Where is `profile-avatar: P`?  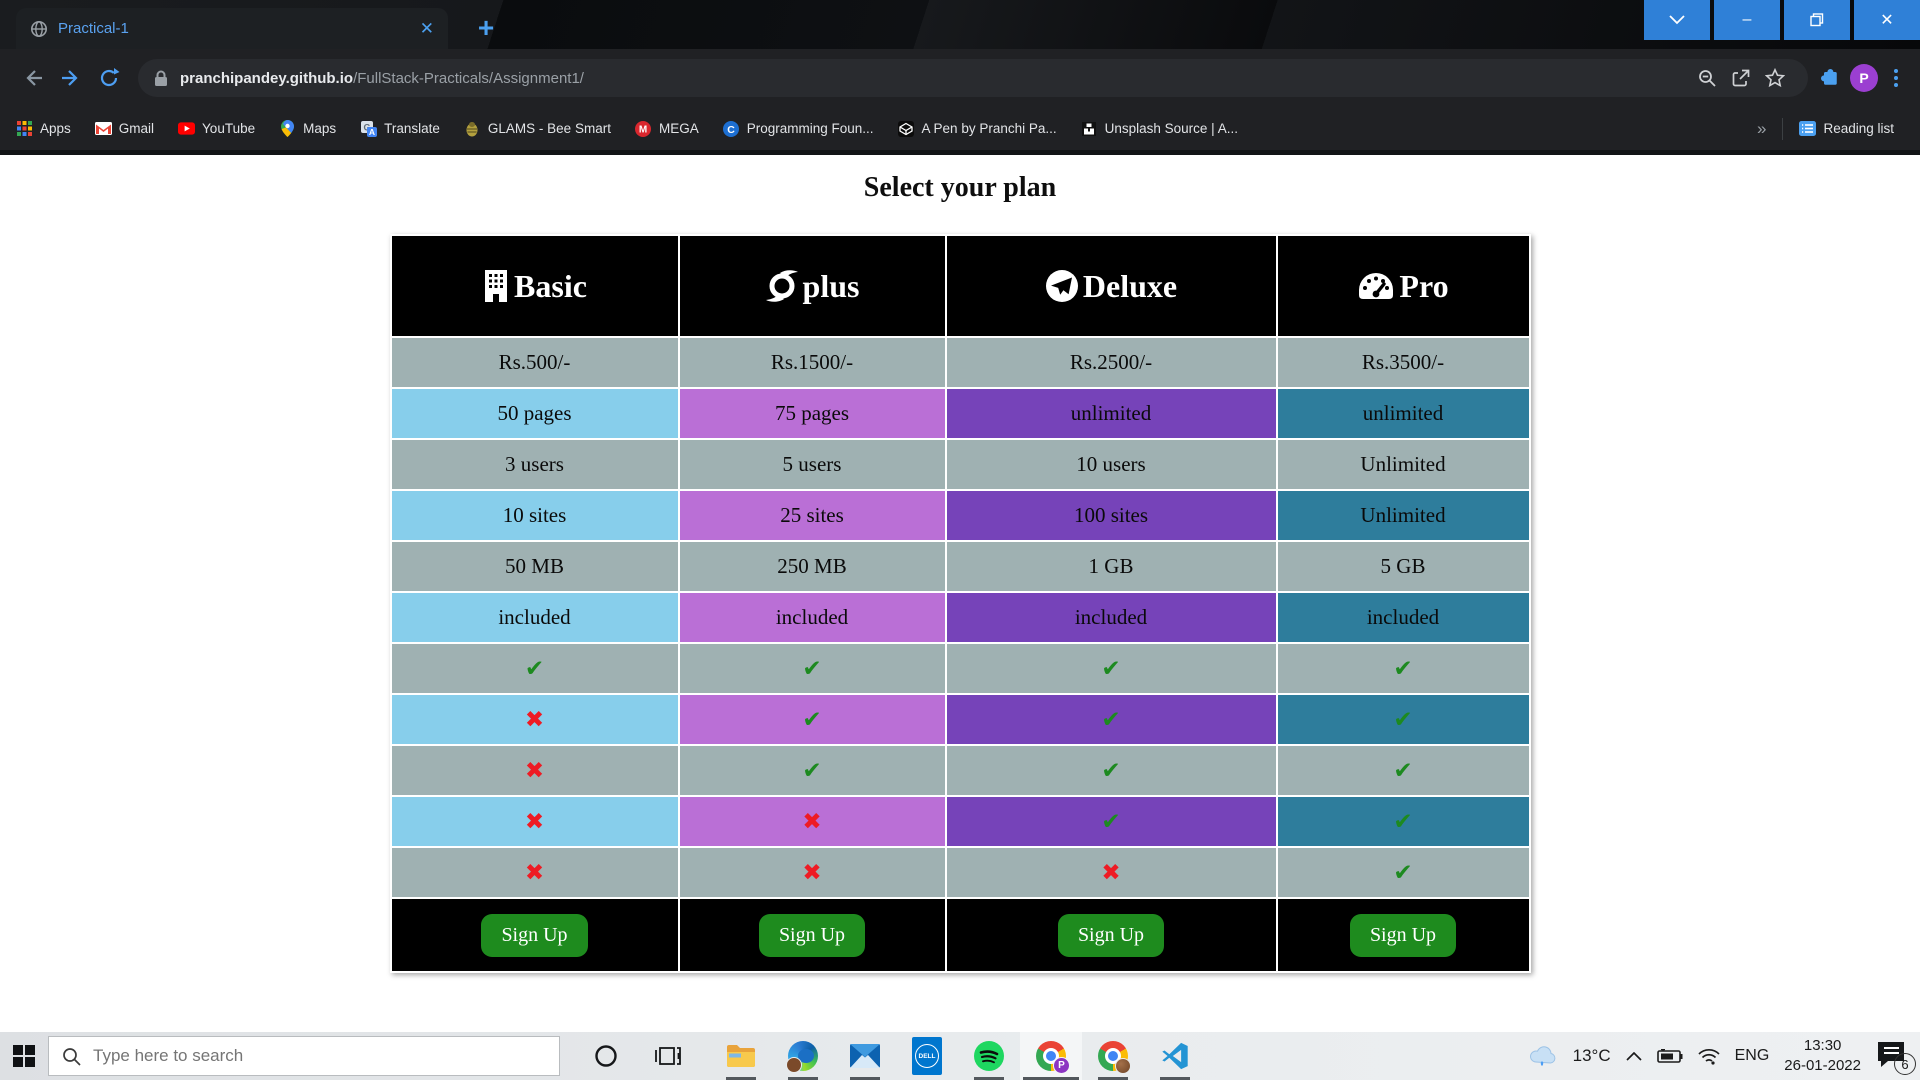
profile-avatar: P is located at coordinates (1864, 78).